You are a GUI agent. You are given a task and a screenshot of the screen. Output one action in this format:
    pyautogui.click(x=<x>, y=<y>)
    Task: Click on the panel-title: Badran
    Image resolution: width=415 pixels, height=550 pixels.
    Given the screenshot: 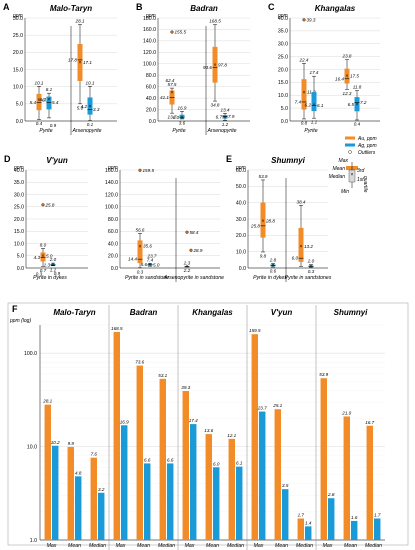 What is the action you would take?
    pyautogui.click(x=204, y=8)
    